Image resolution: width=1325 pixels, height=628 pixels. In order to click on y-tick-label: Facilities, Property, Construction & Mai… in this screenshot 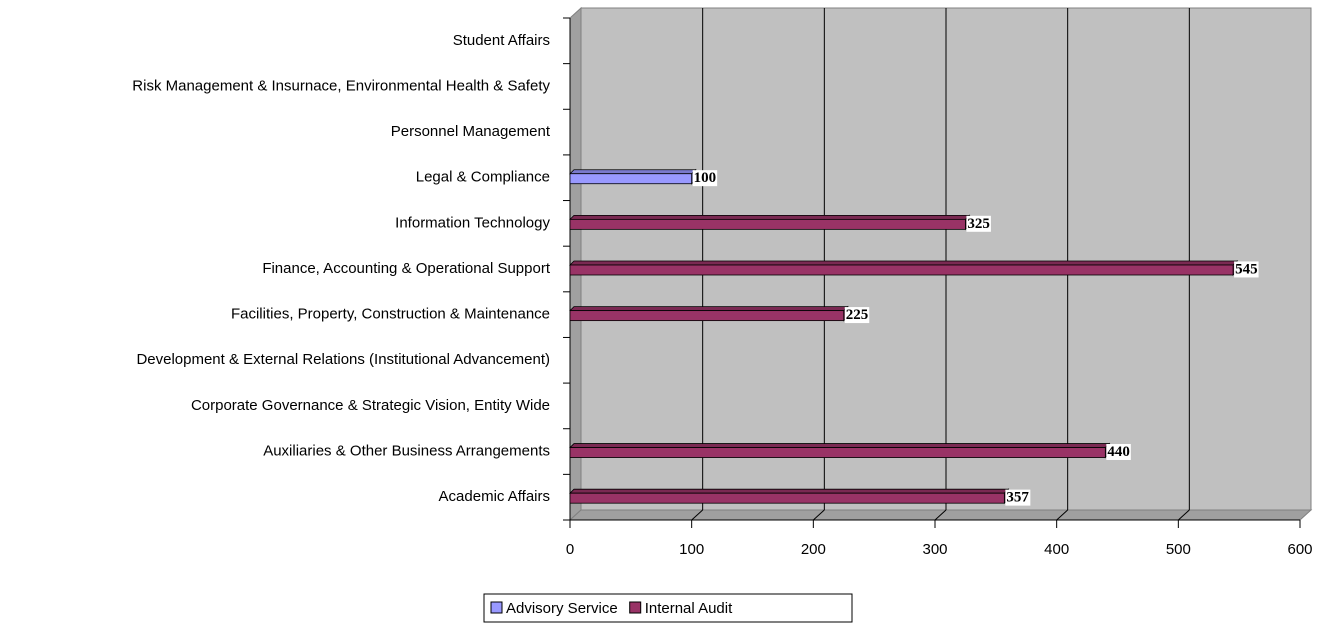, I will do `click(390, 314)`.